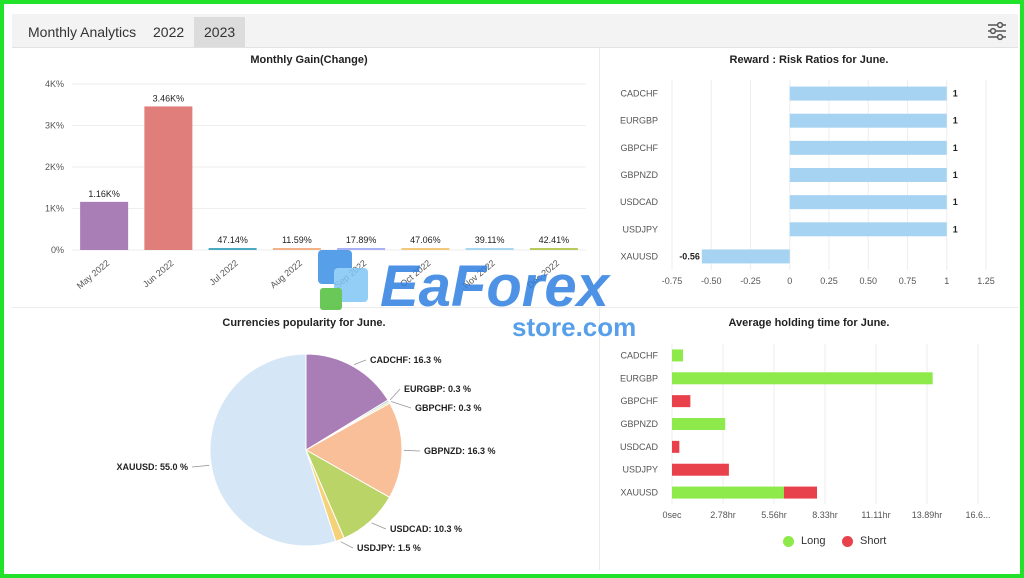  Describe the element at coordinates (672, 515) in the screenshot. I see `x-tick-label: 0sec` at that location.